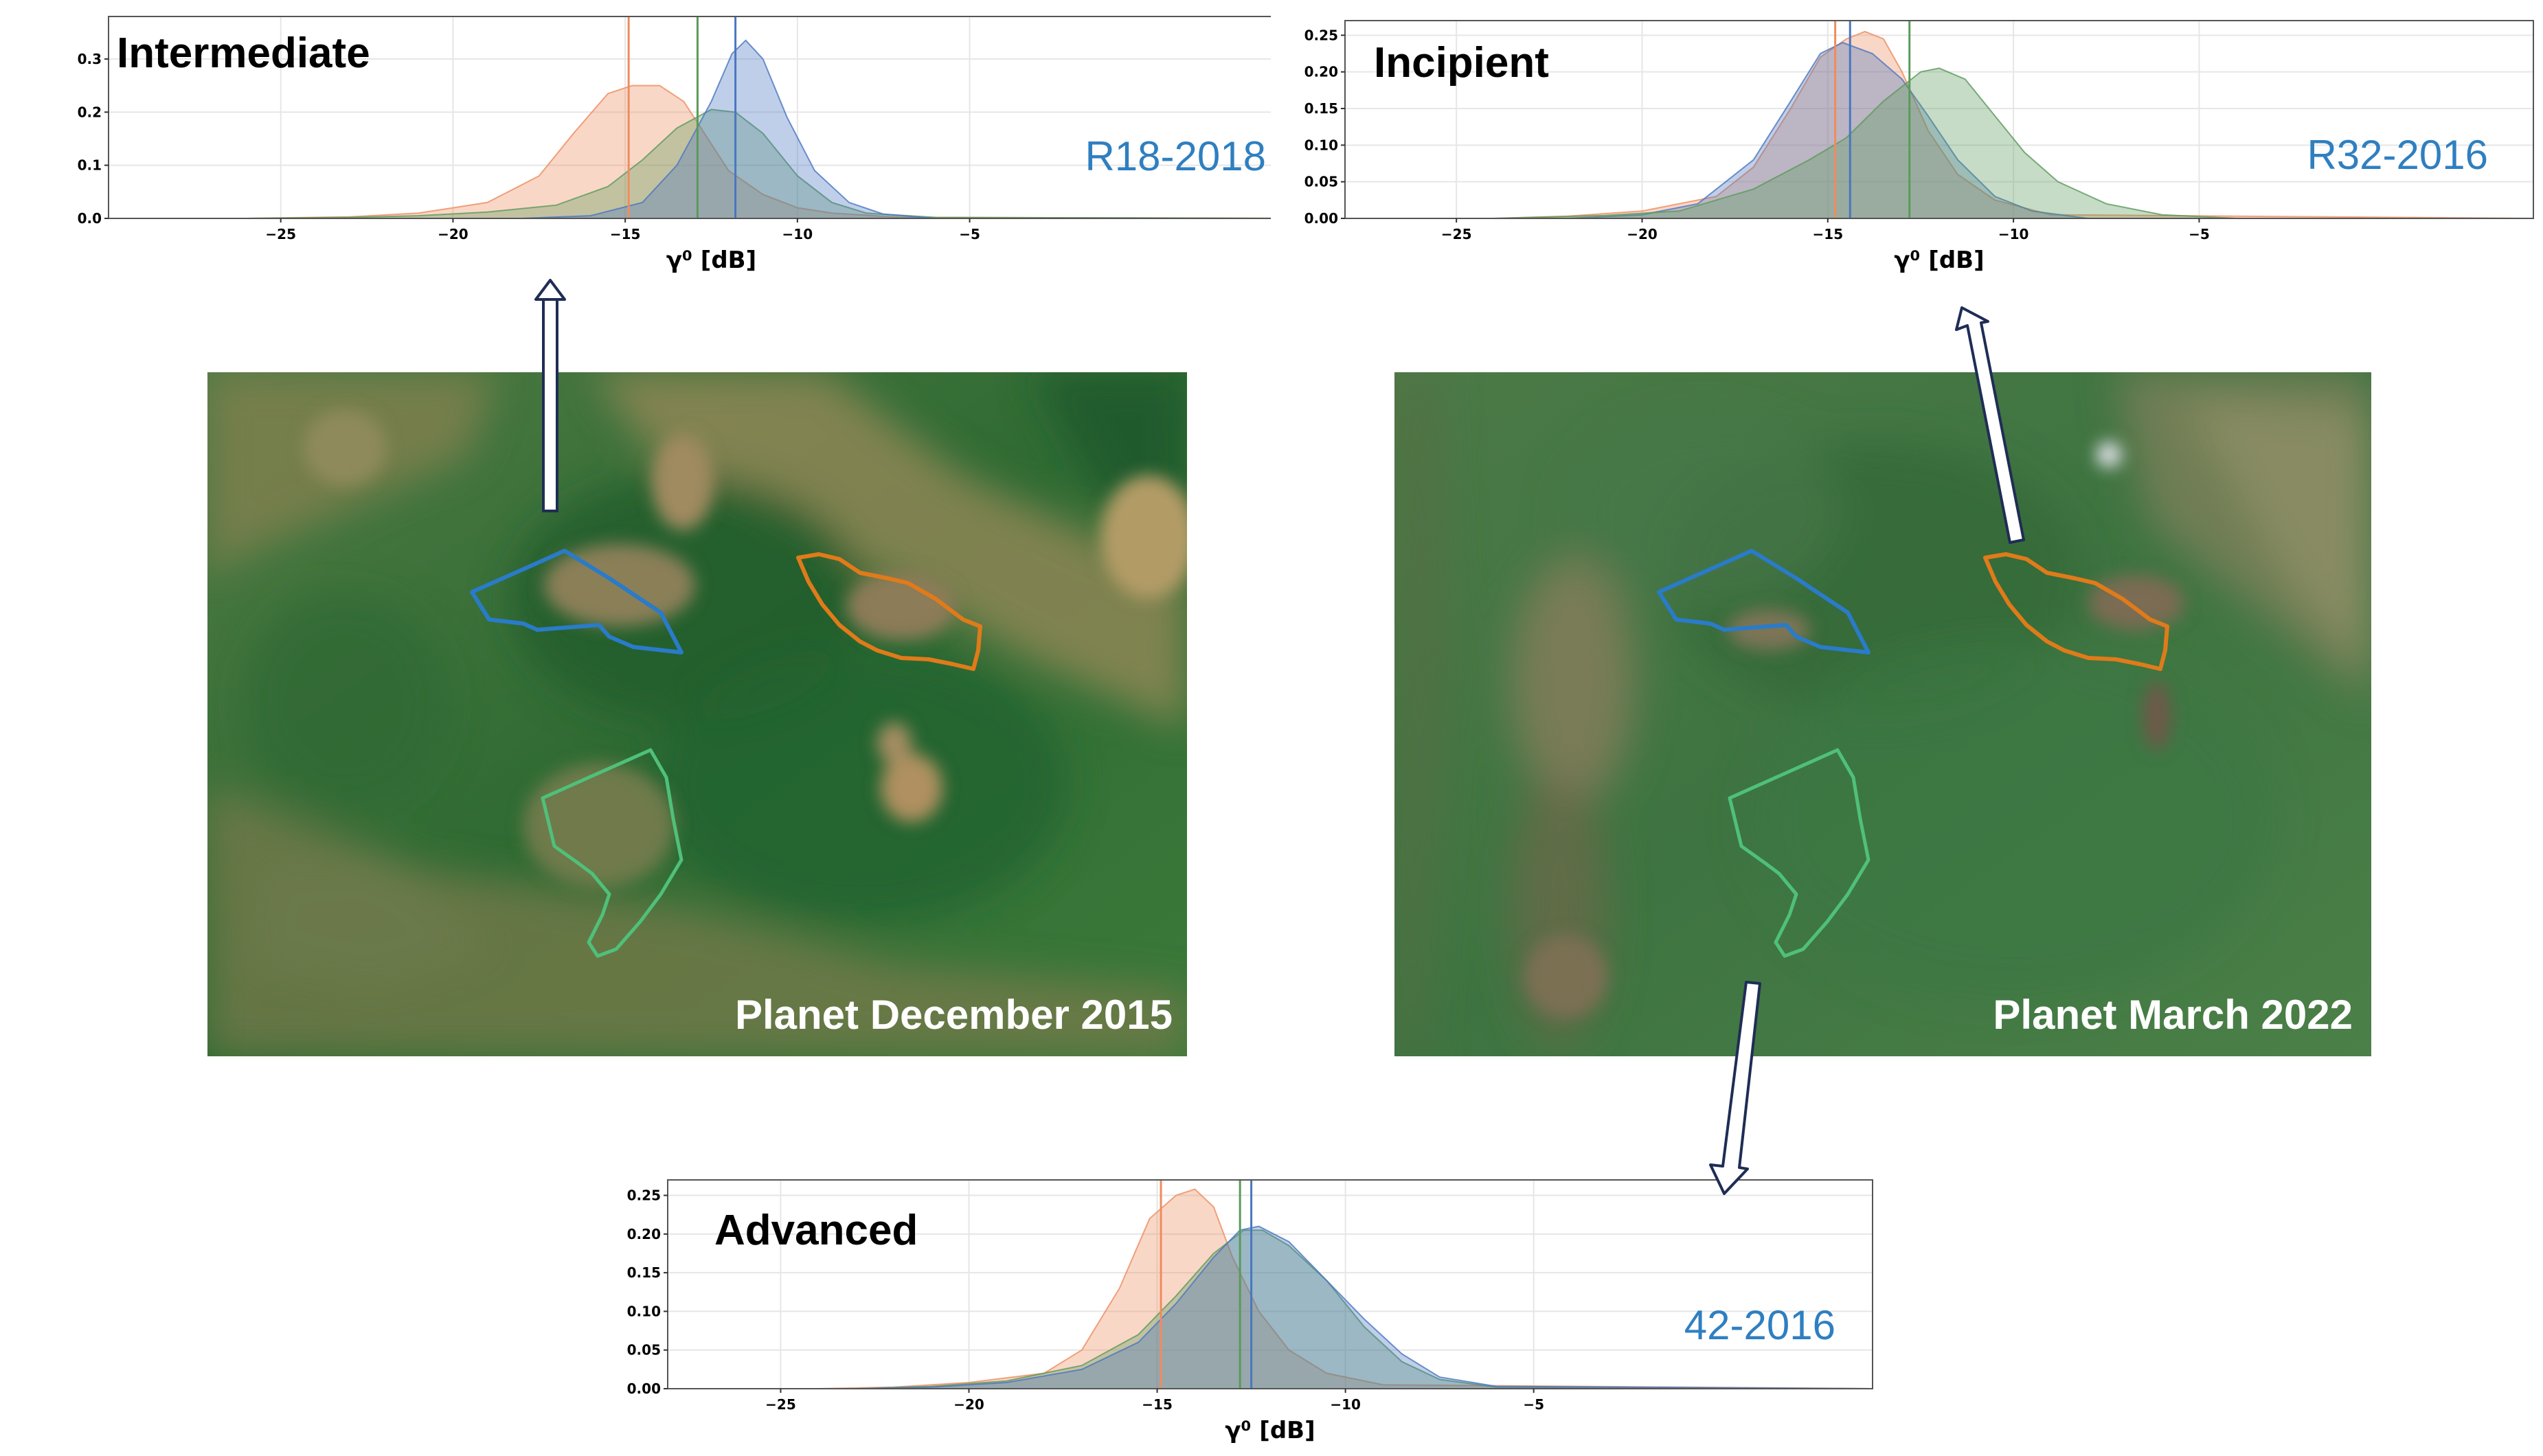 This screenshot has height=1456, width=2543. I want to click on y-tick-label: 0.3, so click(90, 59).